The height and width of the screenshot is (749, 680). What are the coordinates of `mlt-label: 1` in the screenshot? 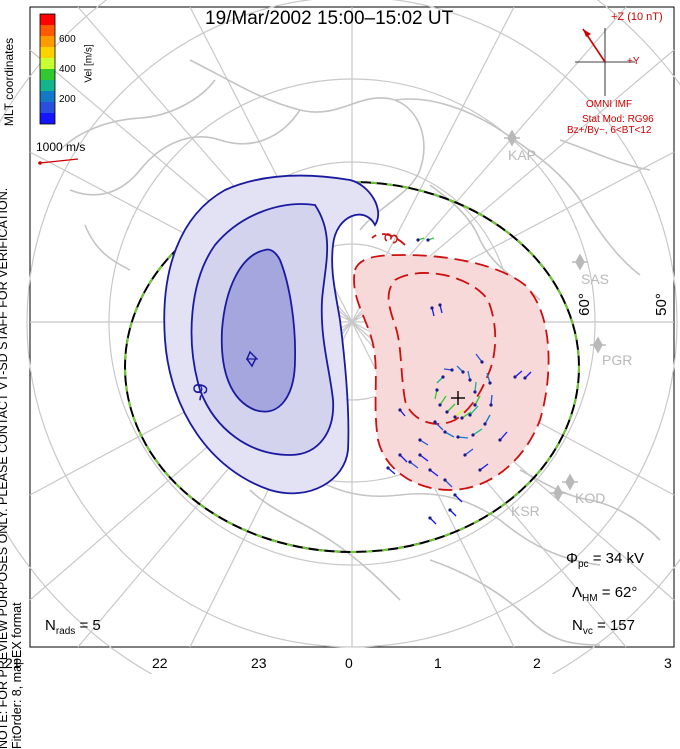 It's located at (438, 663).